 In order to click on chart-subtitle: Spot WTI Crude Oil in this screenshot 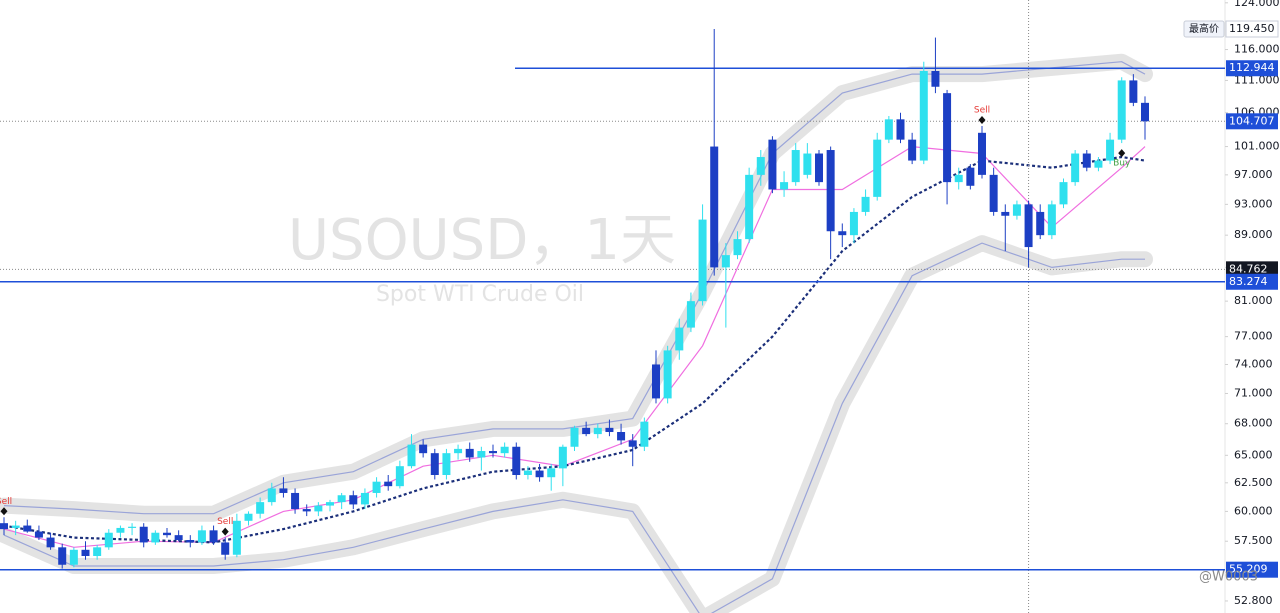, I will do `click(480, 294)`.